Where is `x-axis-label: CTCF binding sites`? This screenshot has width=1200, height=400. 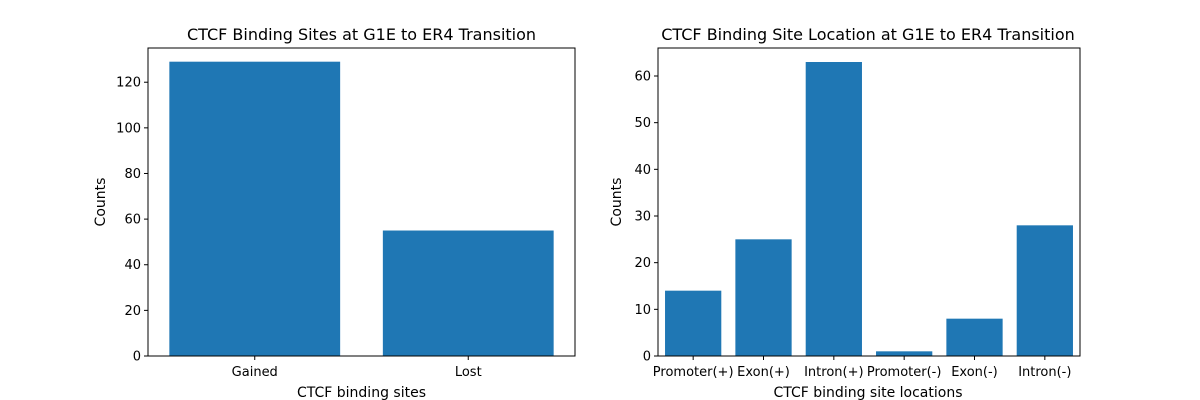
x-axis-label: CTCF binding sites is located at coordinates (361, 392).